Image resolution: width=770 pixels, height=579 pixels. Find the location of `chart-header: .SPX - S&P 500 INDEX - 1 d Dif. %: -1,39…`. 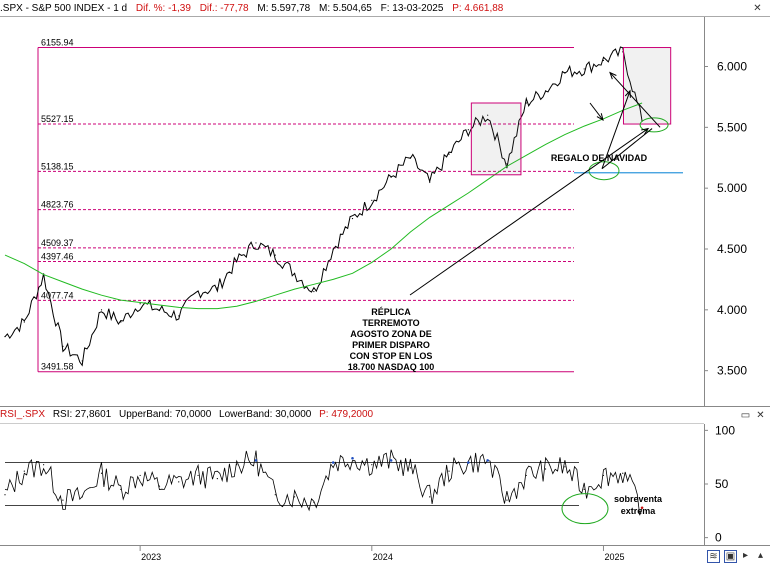

chart-header: .SPX - S&P 500 INDEX - 1 d Dif. %: -1,39… is located at coordinates (385, 8).